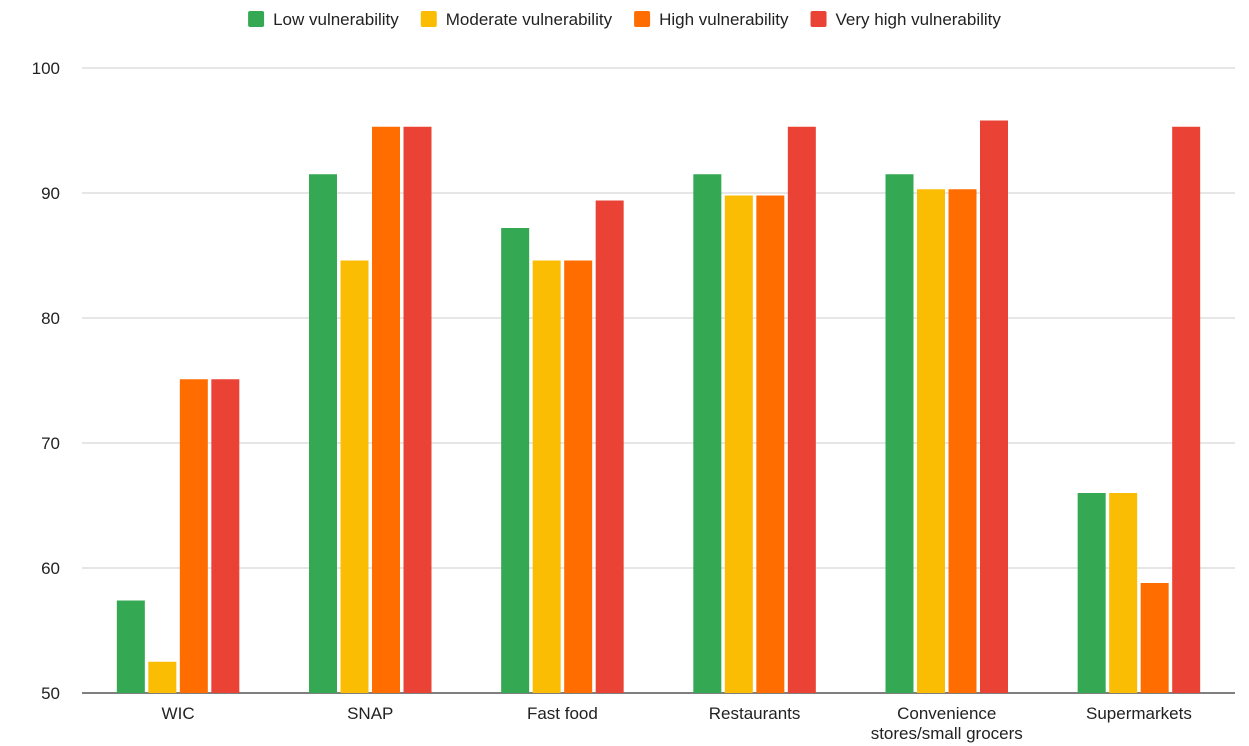 The height and width of the screenshot is (746, 1249). I want to click on y-tick-label: 70, so click(50, 443).